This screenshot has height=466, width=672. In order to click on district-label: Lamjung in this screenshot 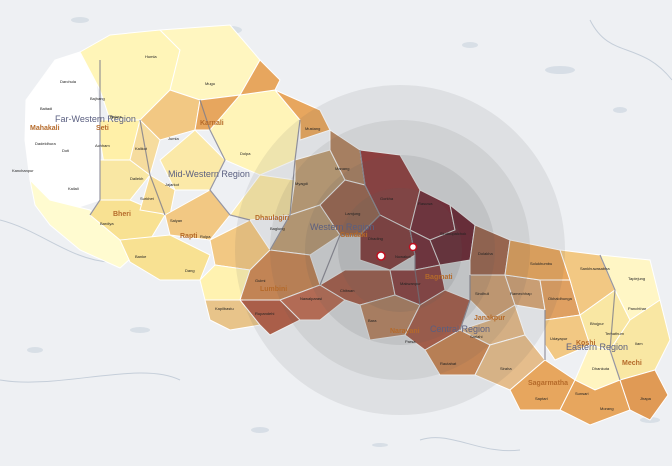, I will do `click(352, 213)`.